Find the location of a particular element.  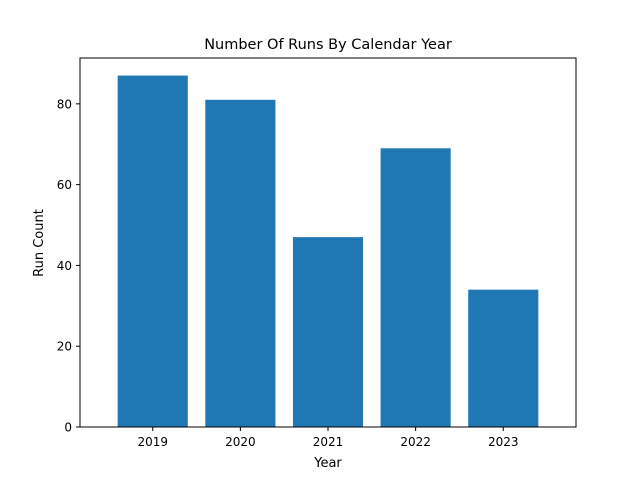

x-tick-label: 2021 is located at coordinates (328, 442).